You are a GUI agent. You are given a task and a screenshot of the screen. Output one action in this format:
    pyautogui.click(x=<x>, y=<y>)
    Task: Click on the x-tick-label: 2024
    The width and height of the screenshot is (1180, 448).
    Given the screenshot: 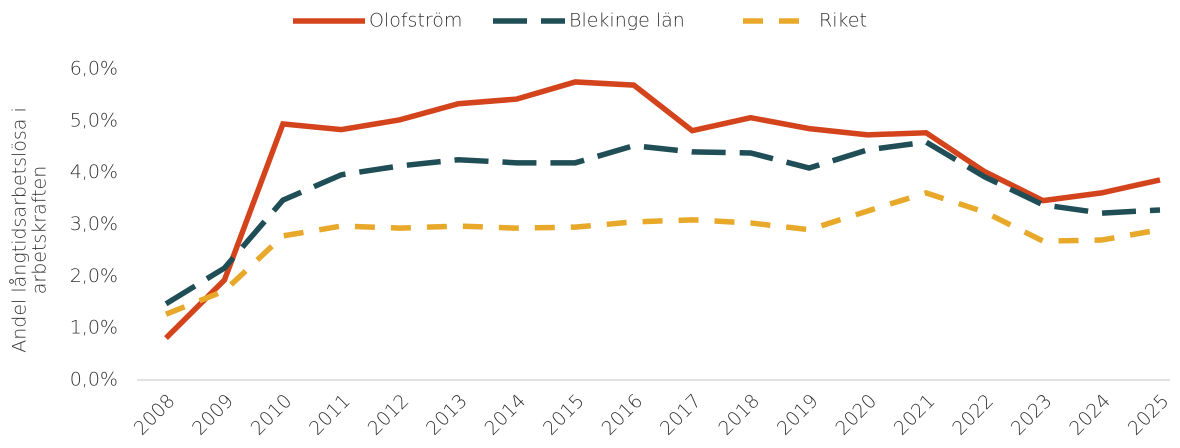 What is the action you would take?
    pyautogui.click(x=1090, y=415)
    